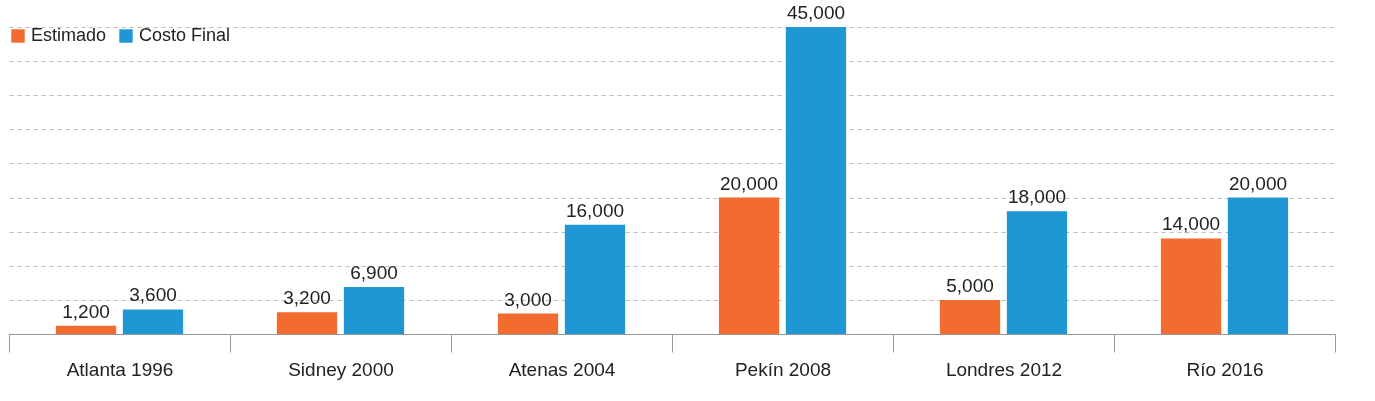 Image resolution: width=1375 pixels, height=401 pixels. What do you see at coordinates (595, 210) in the screenshot?
I see `data-label: 16,000` at bounding box center [595, 210].